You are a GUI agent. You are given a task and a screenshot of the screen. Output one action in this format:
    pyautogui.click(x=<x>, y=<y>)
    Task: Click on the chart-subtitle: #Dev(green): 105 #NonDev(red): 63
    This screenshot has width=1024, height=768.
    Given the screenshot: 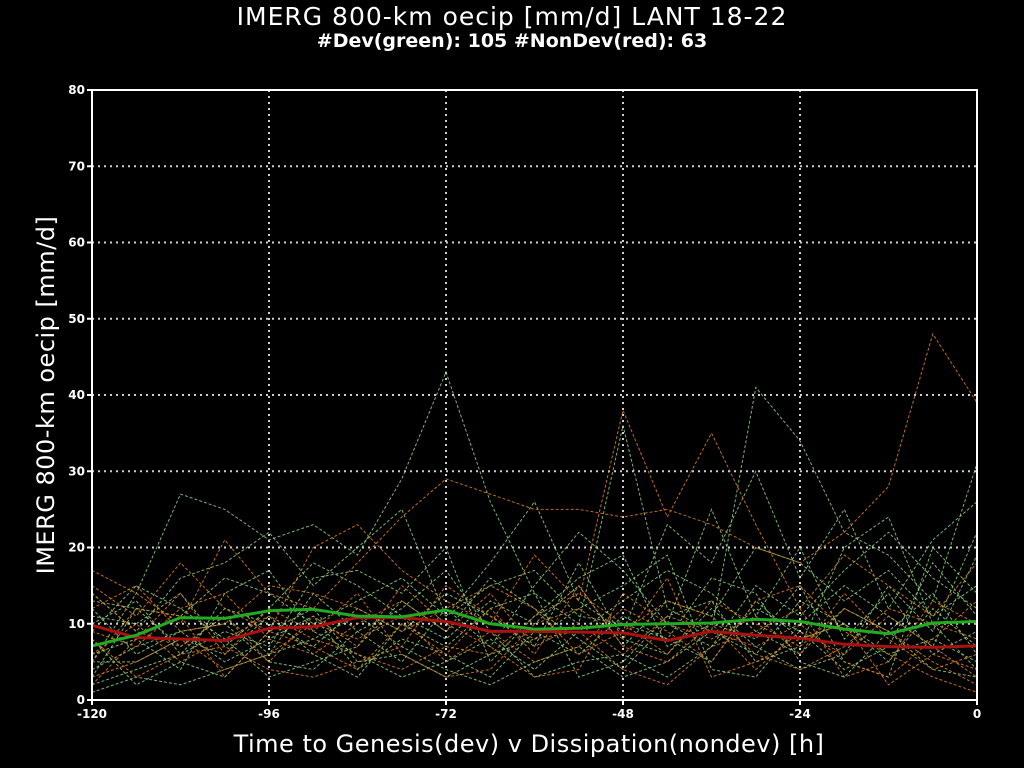 What is the action you would take?
    pyautogui.click(x=512, y=41)
    